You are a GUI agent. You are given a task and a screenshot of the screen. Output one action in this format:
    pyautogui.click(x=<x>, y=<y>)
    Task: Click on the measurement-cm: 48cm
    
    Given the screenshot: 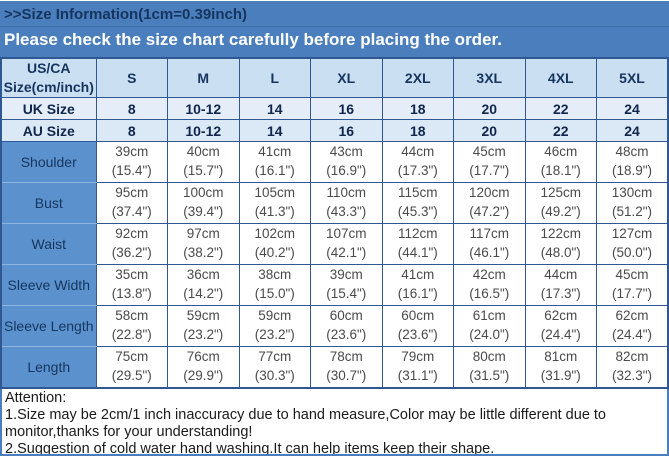 What is the action you would take?
    pyautogui.click(x=632, y=152)
    